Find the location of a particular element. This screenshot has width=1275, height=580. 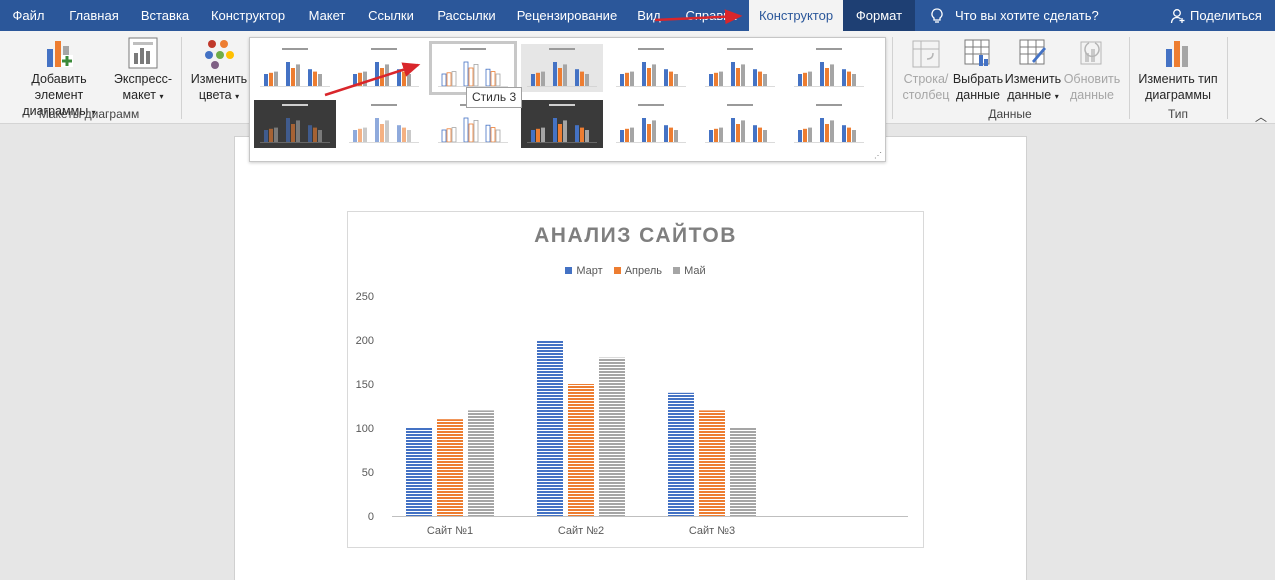

tab-help: Справка is located at coordinates (711, 15).